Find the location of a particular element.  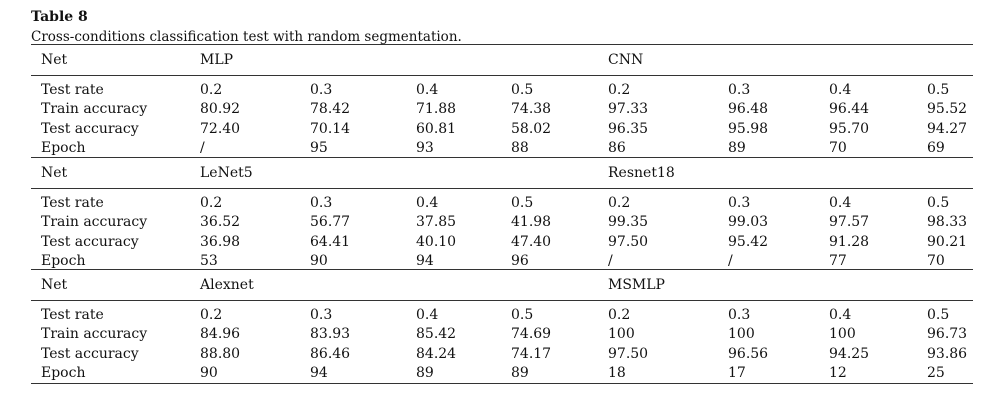

table-cell: 91.28 is located at coordinates (849, 242).